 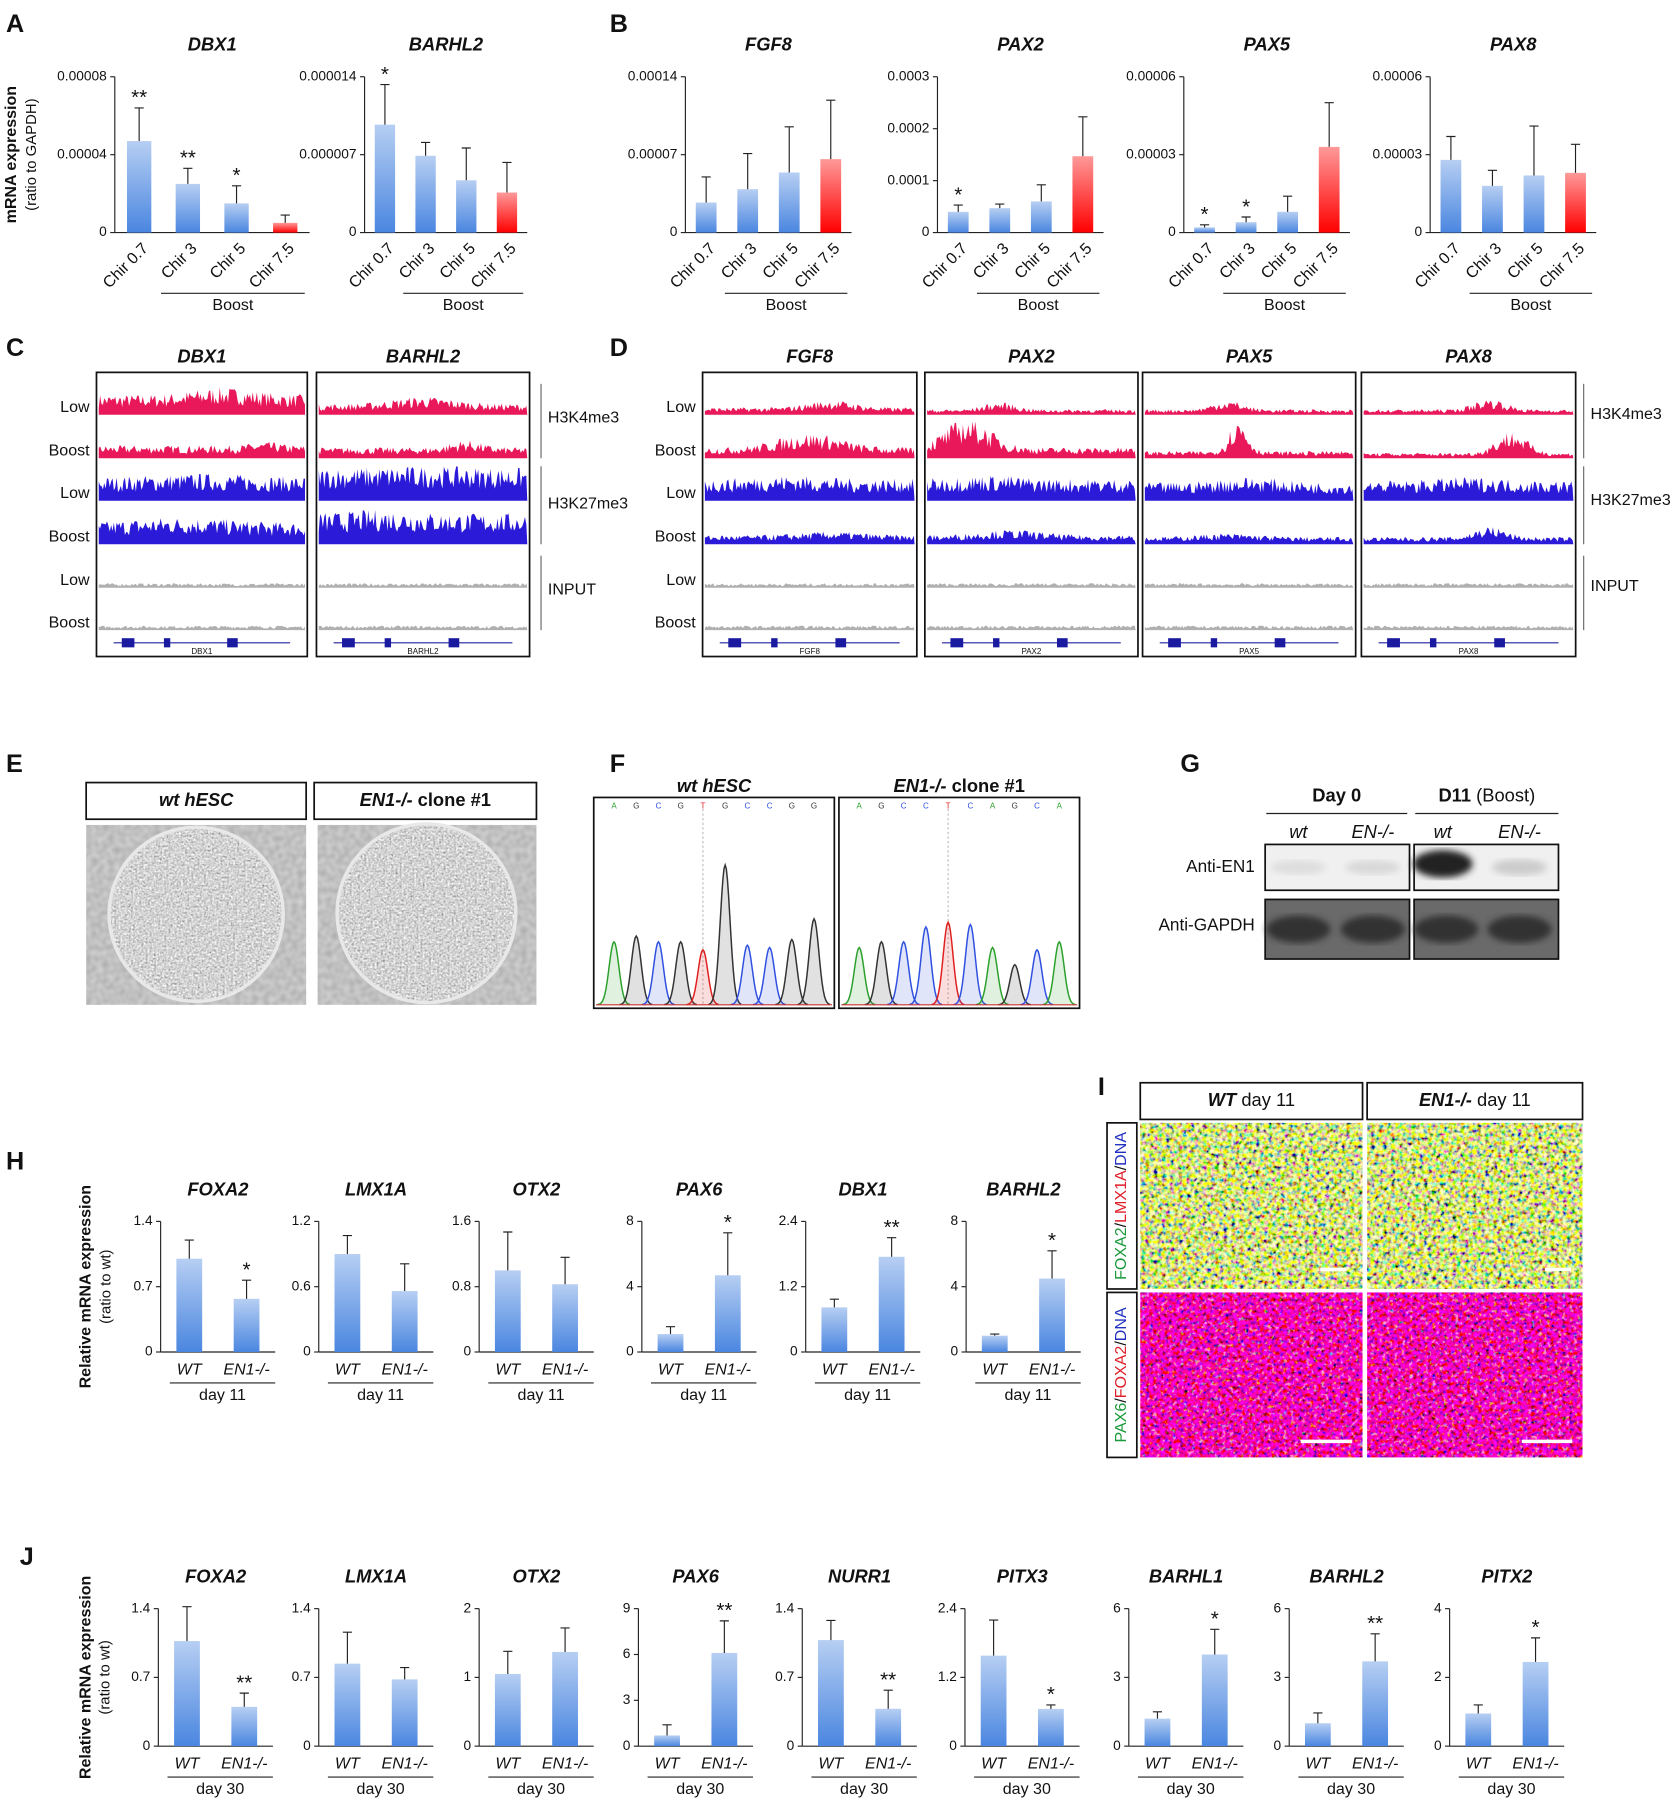 I want to click on panel-letter: J, so click(x=27, y=1557).